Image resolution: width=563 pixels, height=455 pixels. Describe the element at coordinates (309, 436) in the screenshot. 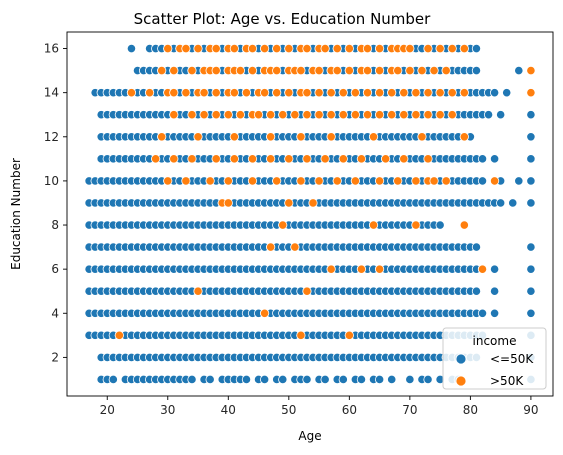

I see `x-axis-label: Age` at that location.